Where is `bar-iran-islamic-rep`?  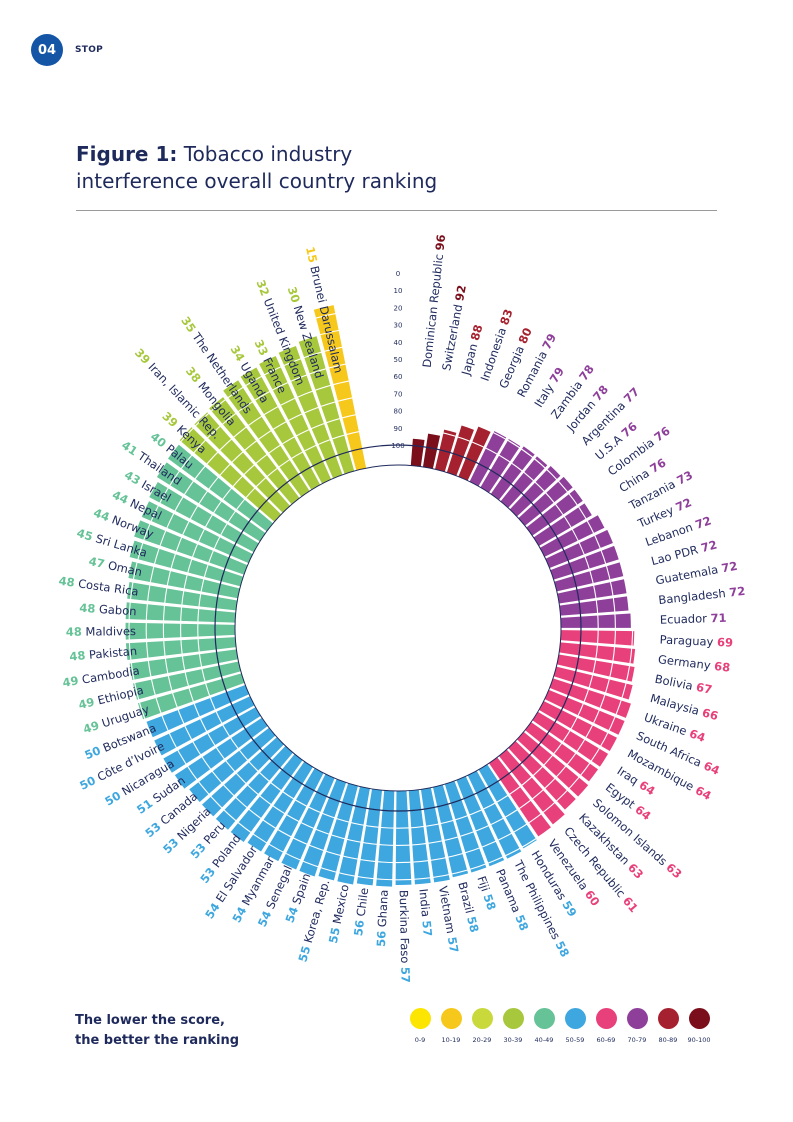 bar-iran-islamic-rep is located at coordinates (242, 462).